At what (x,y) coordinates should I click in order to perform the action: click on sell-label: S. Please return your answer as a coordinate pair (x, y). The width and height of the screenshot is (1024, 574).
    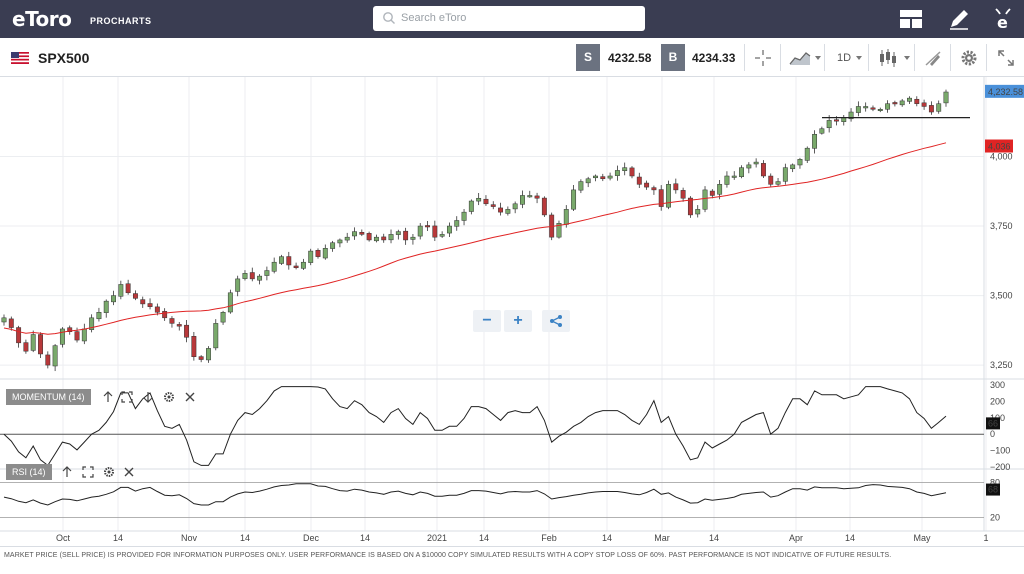
    Looking at the image, I should click on (588, 57).